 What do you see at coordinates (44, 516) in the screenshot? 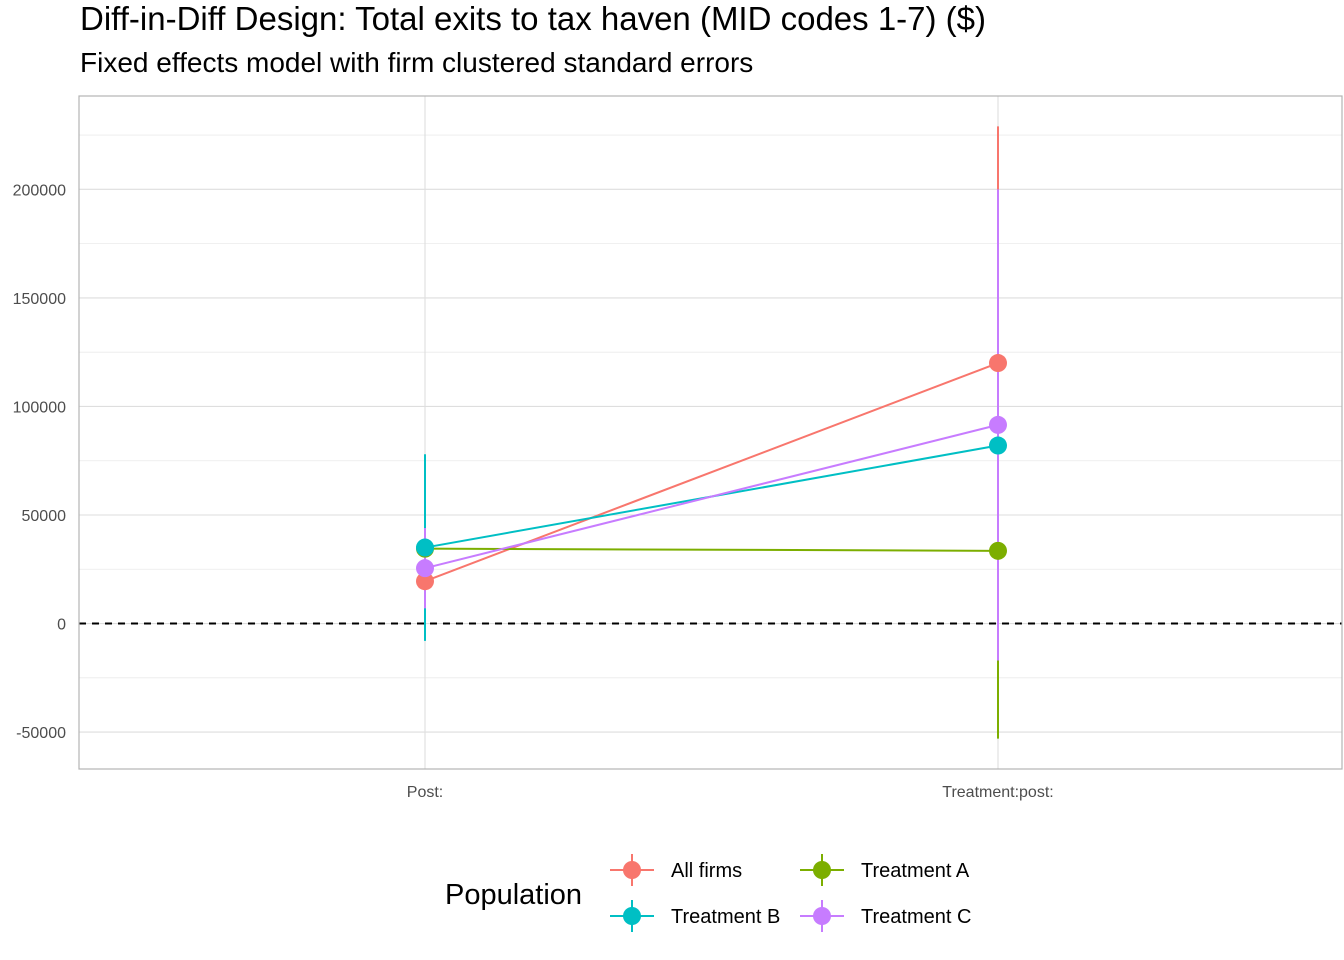
I see `y-tick-label: 50000` at bounding box center [44, 516].